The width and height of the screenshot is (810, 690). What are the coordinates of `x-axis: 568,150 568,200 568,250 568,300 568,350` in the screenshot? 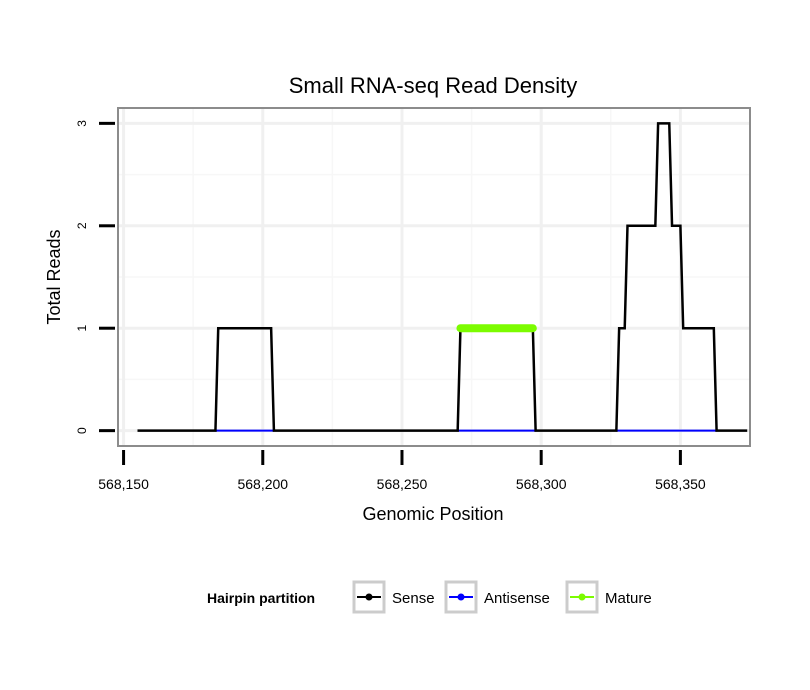 It's located at (402, 471).